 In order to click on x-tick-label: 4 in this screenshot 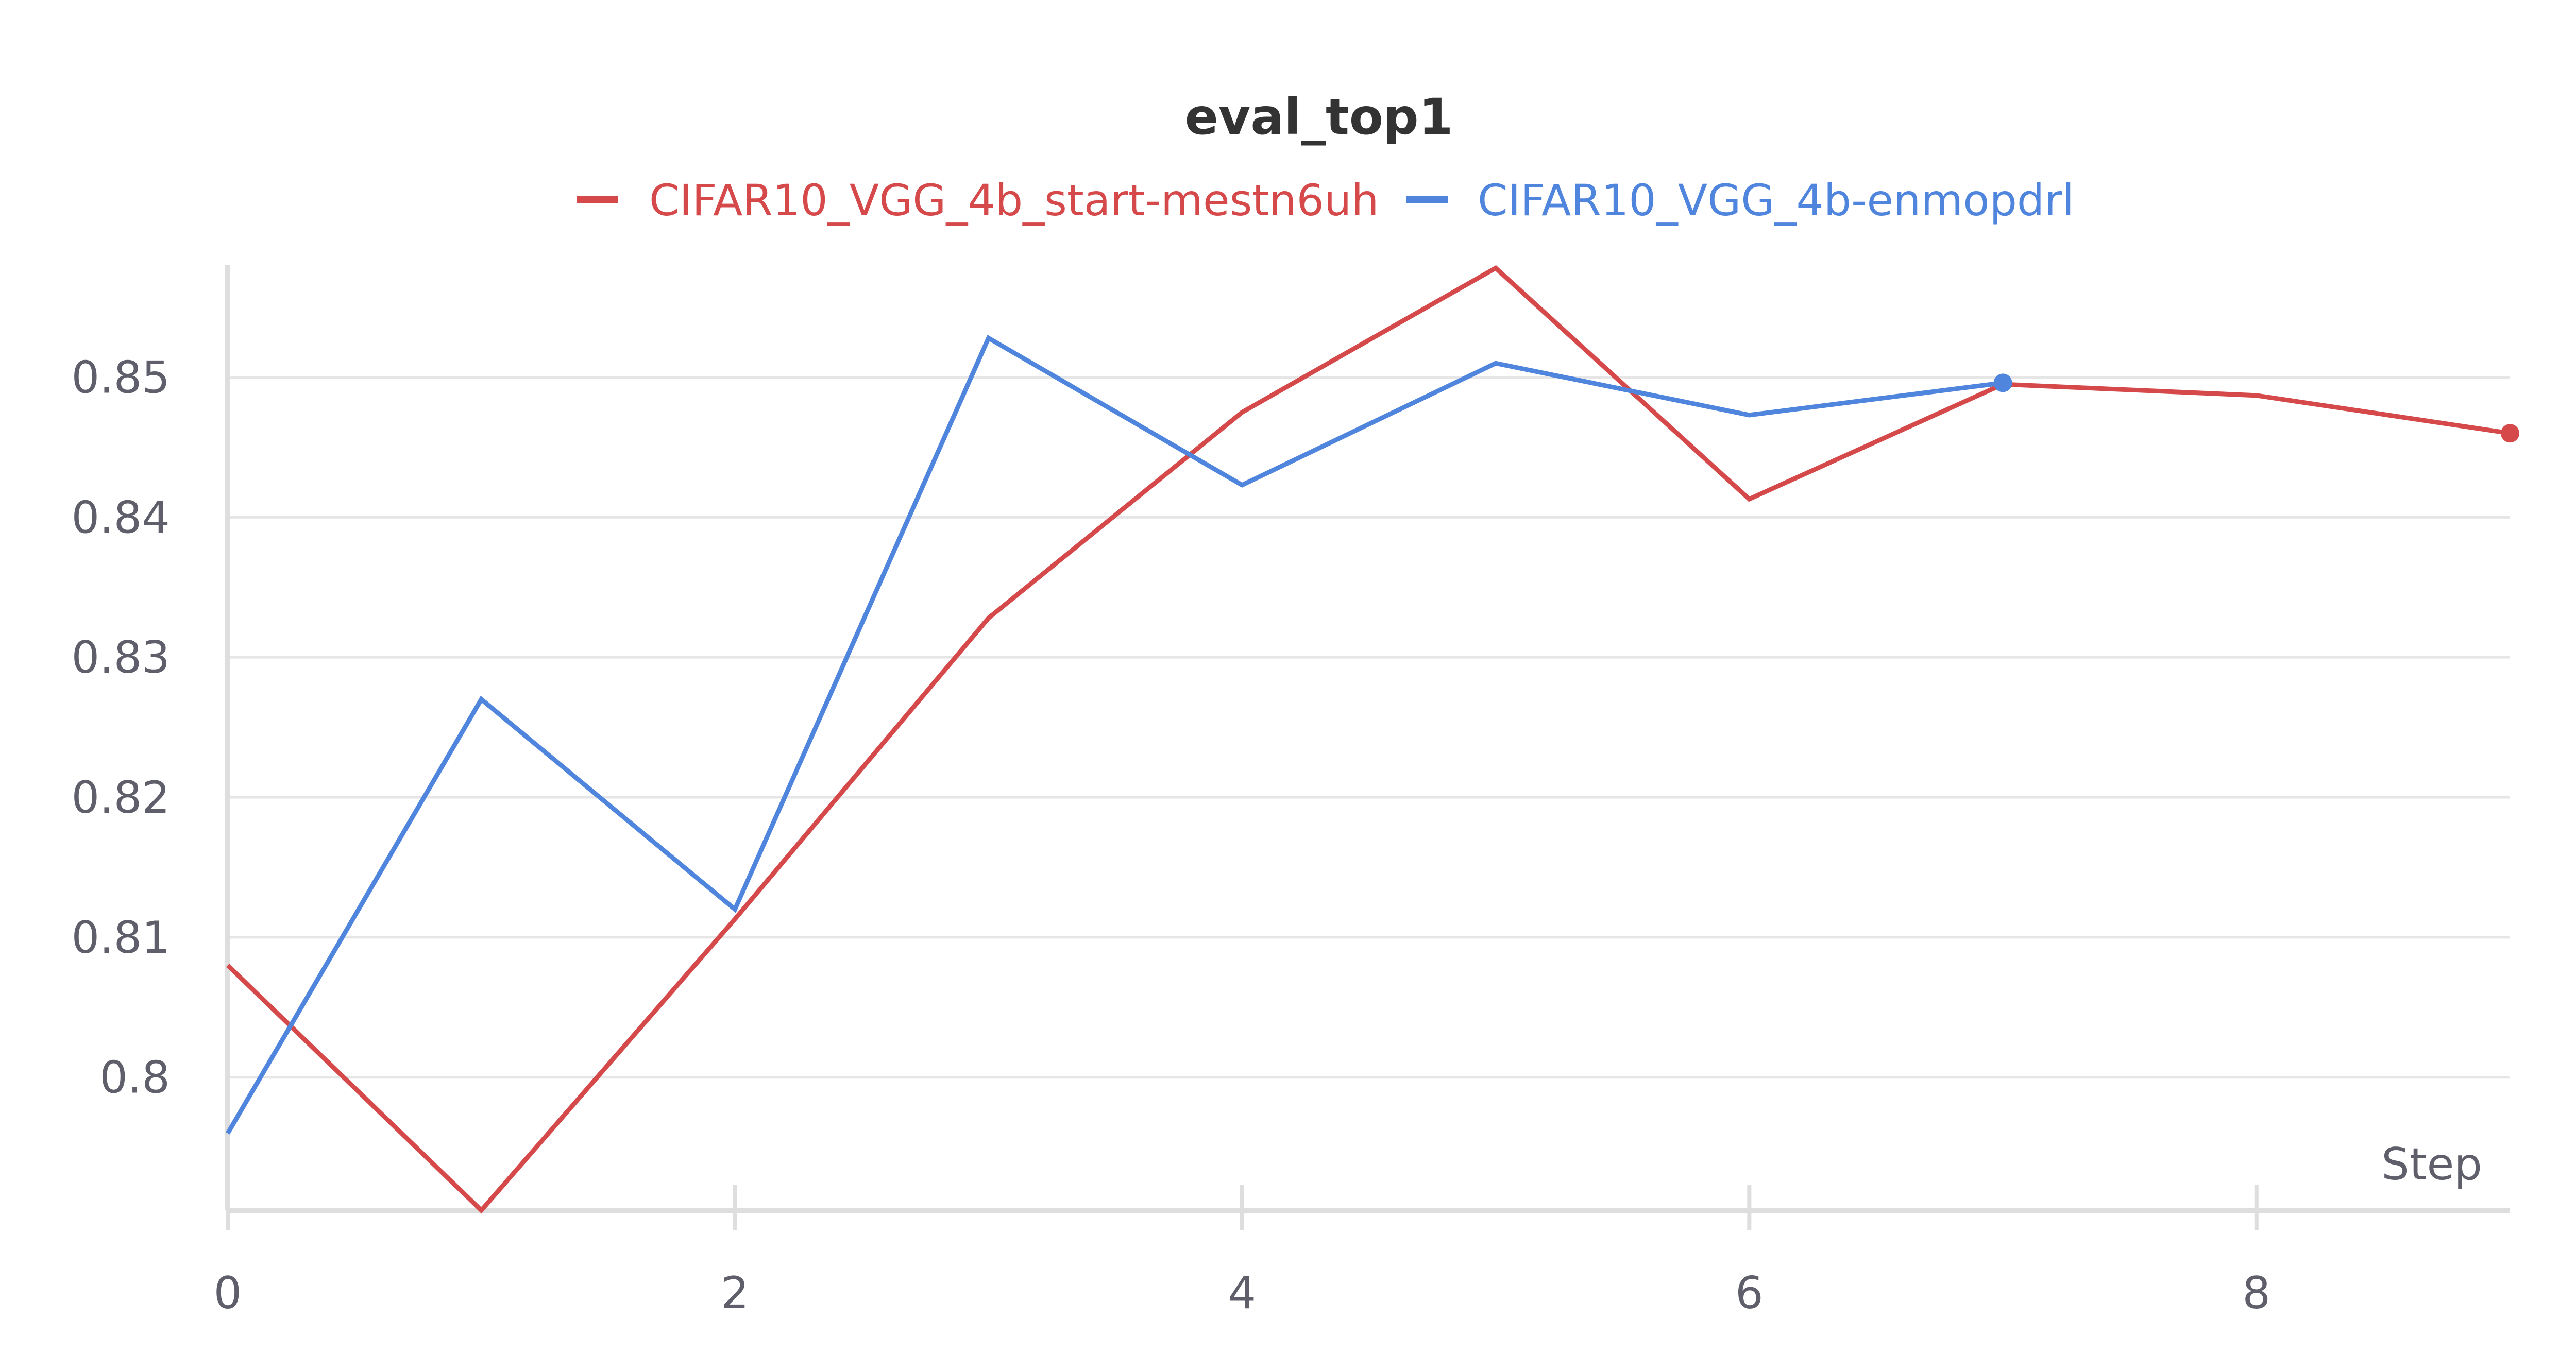, I will do `click(1242, 1293)`.